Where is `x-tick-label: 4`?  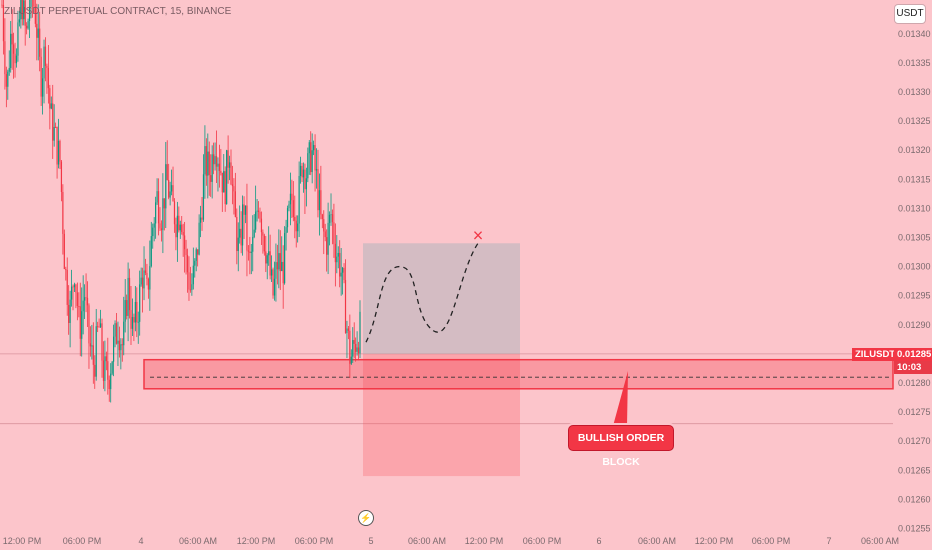 x-tick-label: 4 is located at coordinates (140, 541).